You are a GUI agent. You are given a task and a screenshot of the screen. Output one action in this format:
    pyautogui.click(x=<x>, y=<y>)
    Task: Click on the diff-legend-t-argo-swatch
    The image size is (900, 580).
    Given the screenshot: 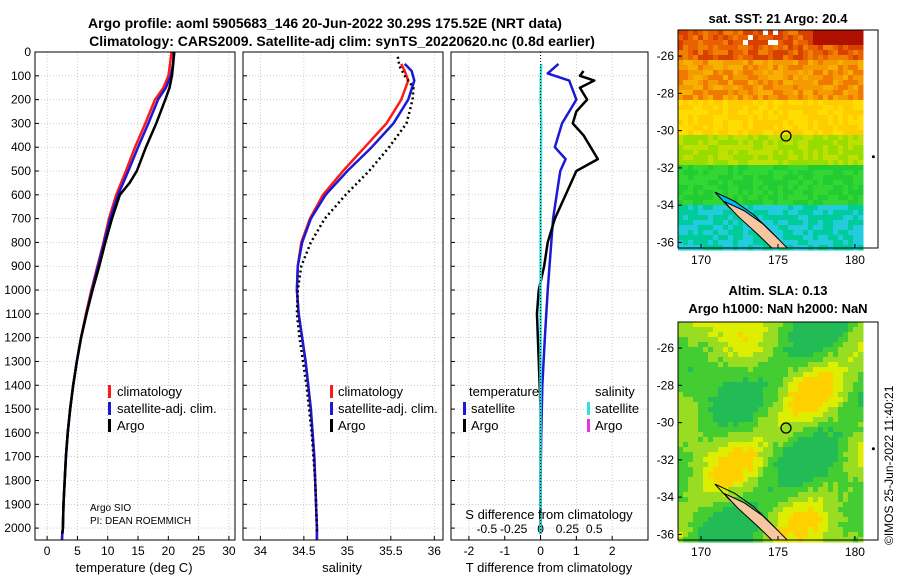 What is the action you would take?
    pyautogui.click(x=464, y=425)
    